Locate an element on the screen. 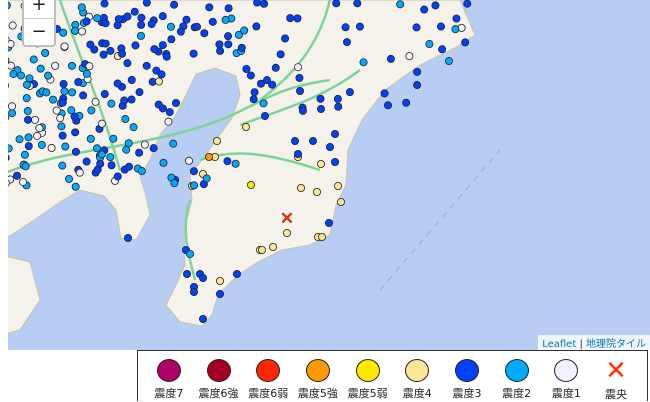 This screenshot has width=650, height=402. legend-label: 震度6強 is located at coordinates (218, 393).